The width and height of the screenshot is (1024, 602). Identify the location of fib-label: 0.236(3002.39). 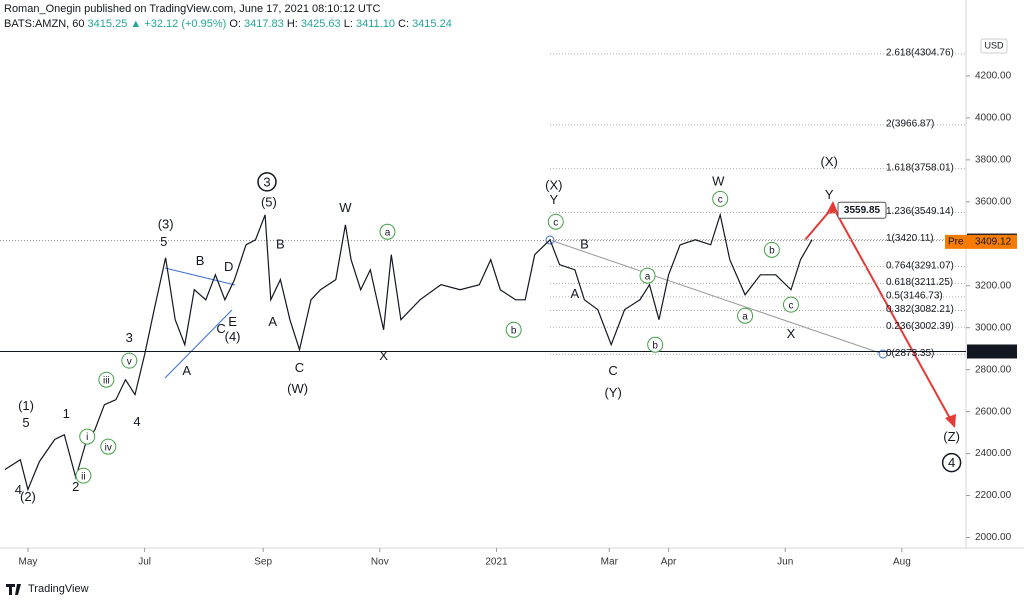
(920, 326).